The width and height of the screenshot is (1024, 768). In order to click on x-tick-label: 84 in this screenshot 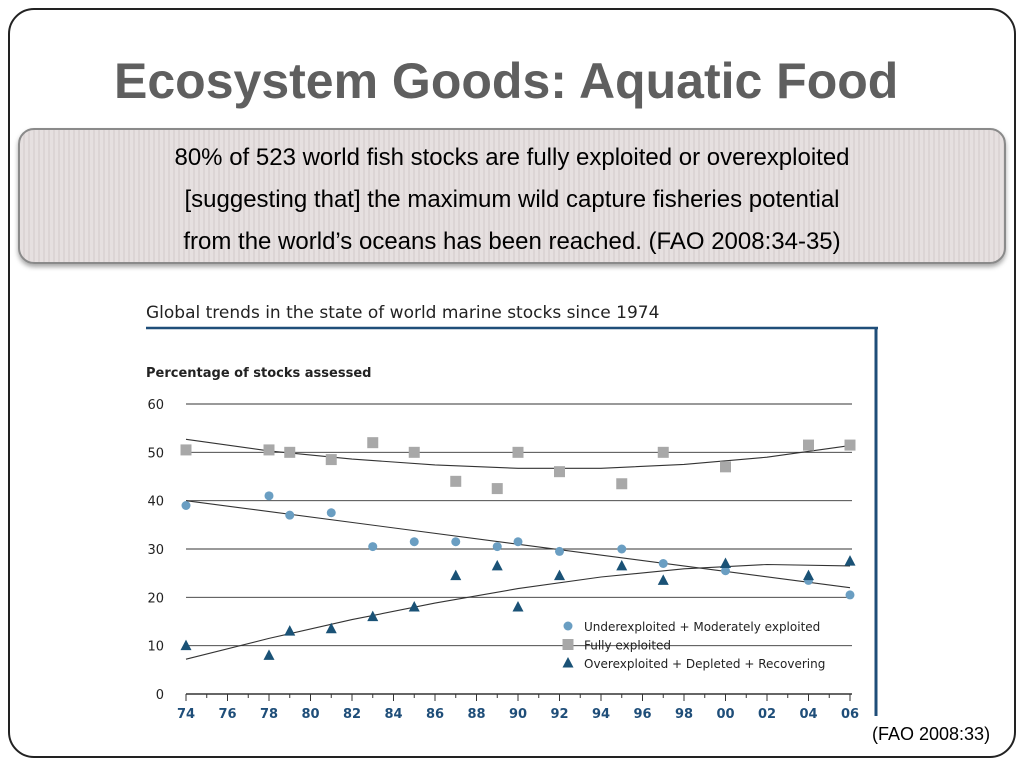, I will do `click(393, 714)`.